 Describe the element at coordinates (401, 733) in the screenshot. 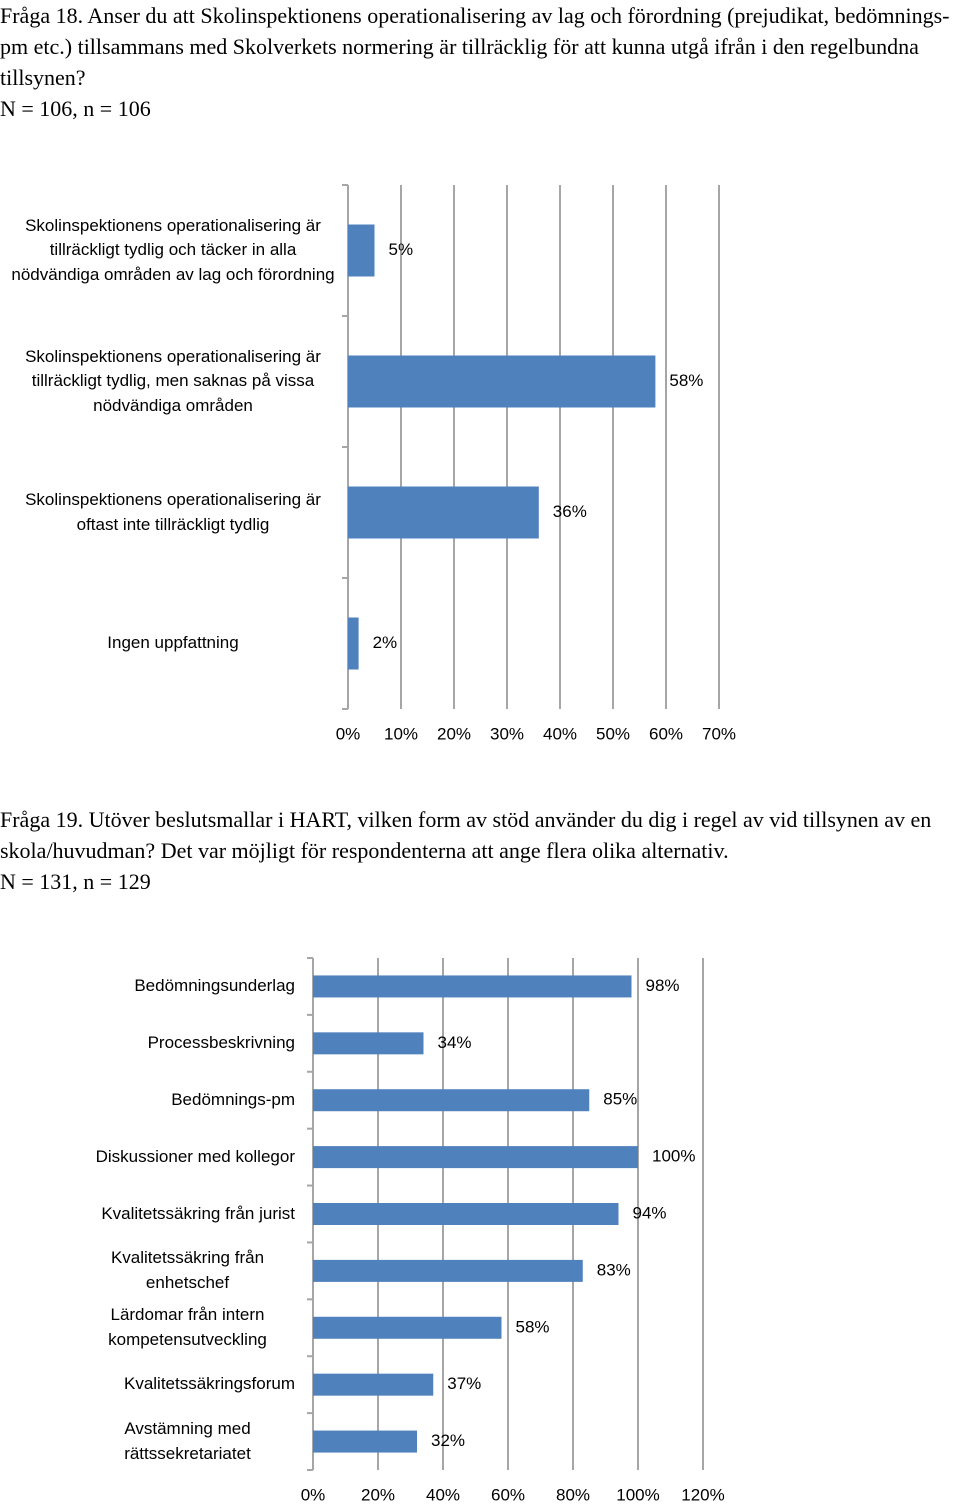

I see `x-tick-label: 10%` at that location.